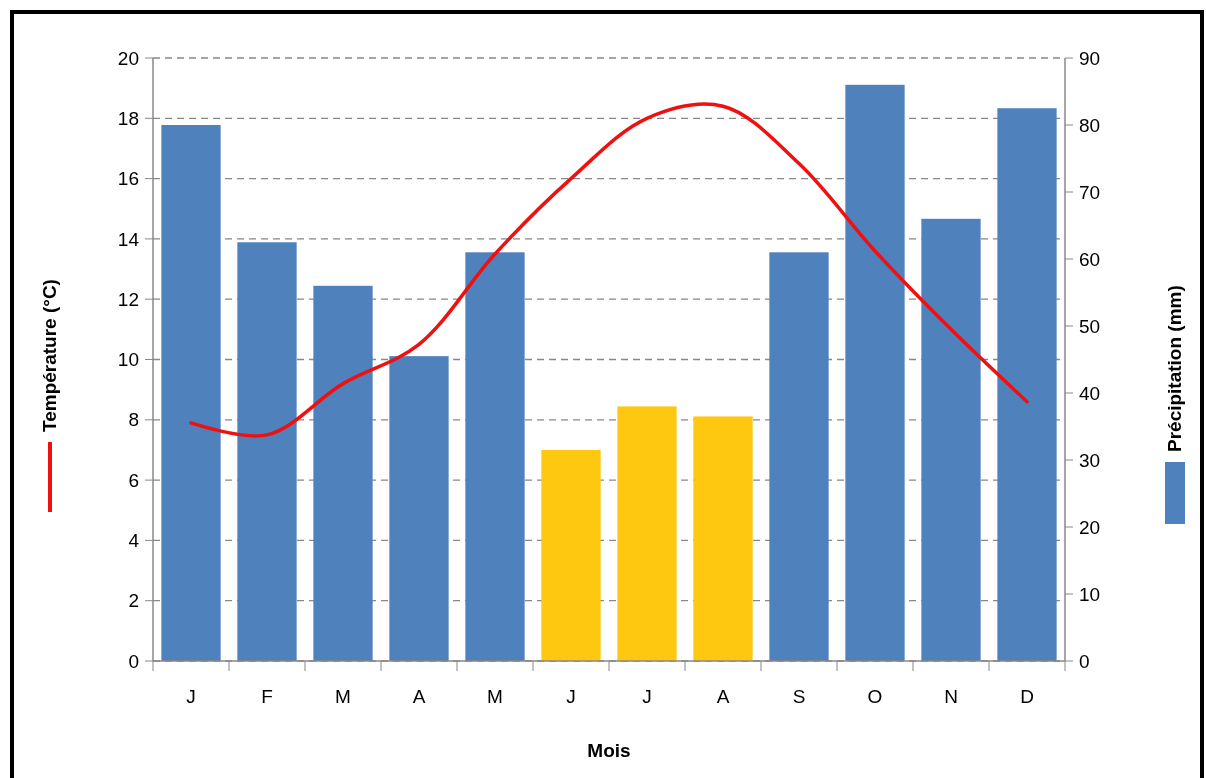 The image size is (1206, 778). I want to click on x-tick-label: S, so click(799, 696).